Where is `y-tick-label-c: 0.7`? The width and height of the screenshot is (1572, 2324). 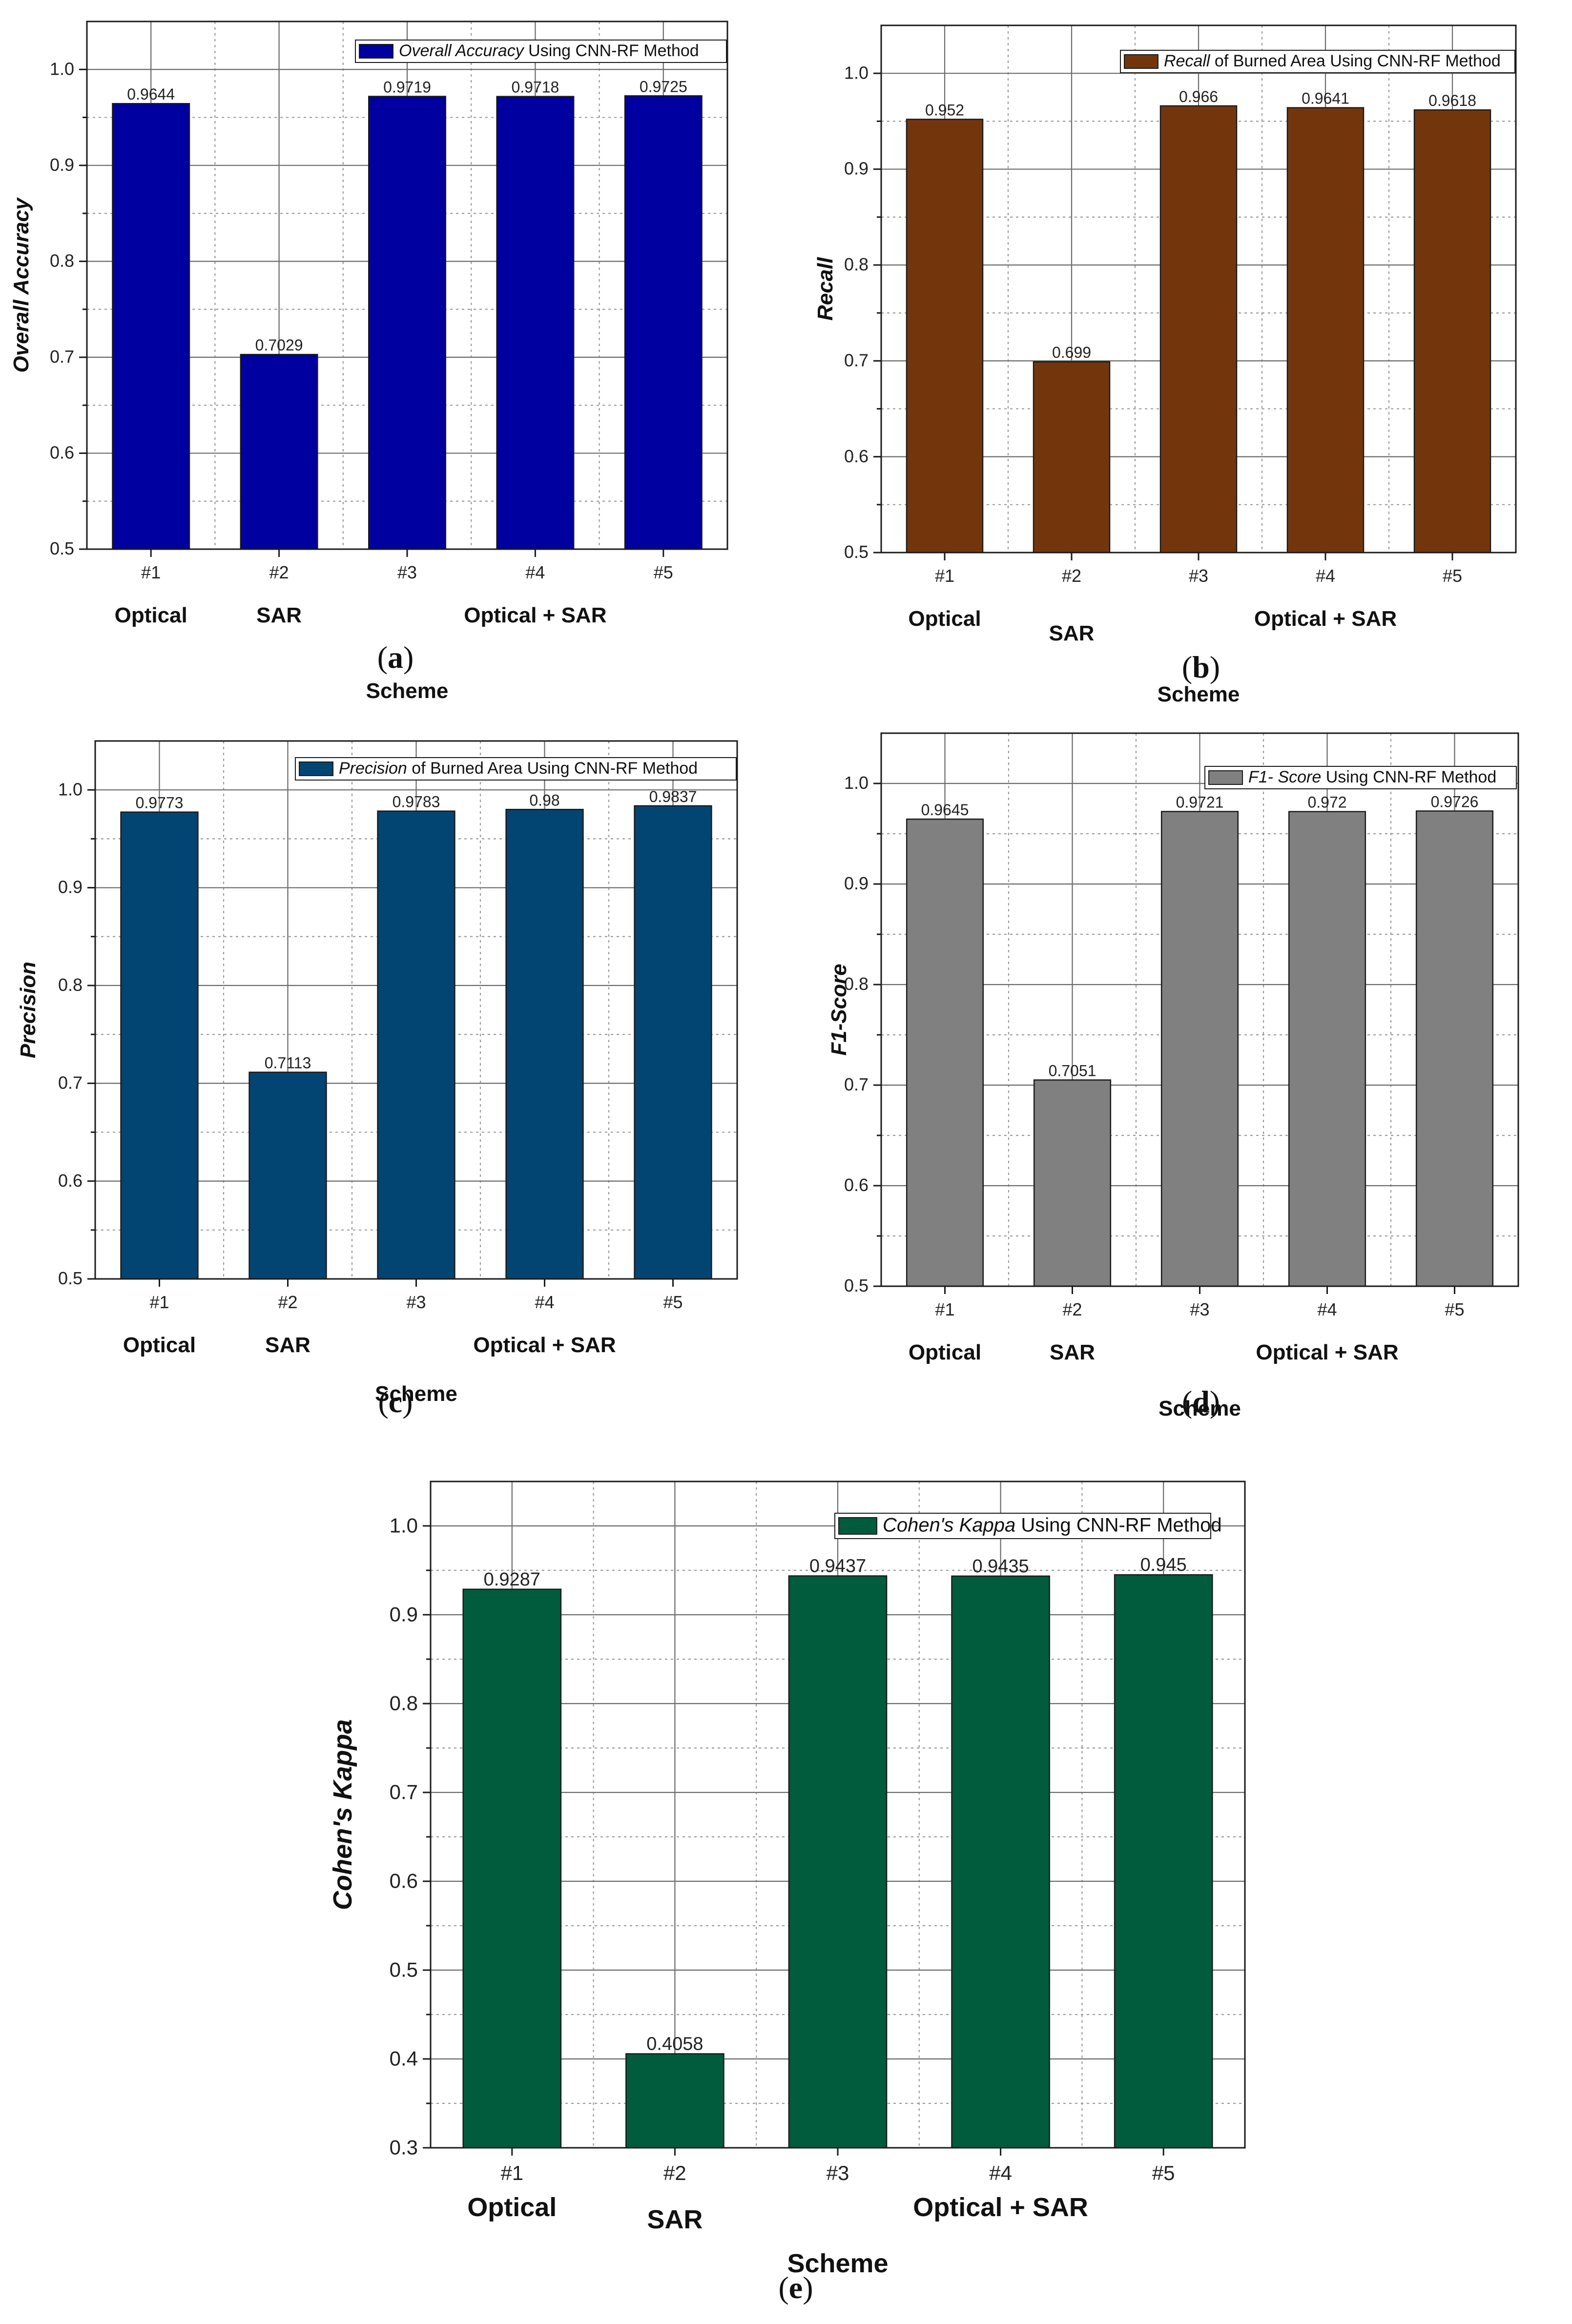 y-tick-label-c: 0.7 is located at coordinates (70, 1082).